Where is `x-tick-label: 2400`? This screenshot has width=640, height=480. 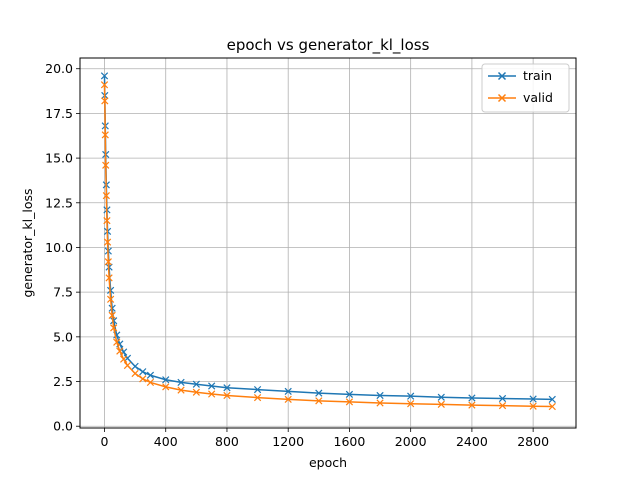
x-tick-label: 2400 is located at coordinates (472, 441).